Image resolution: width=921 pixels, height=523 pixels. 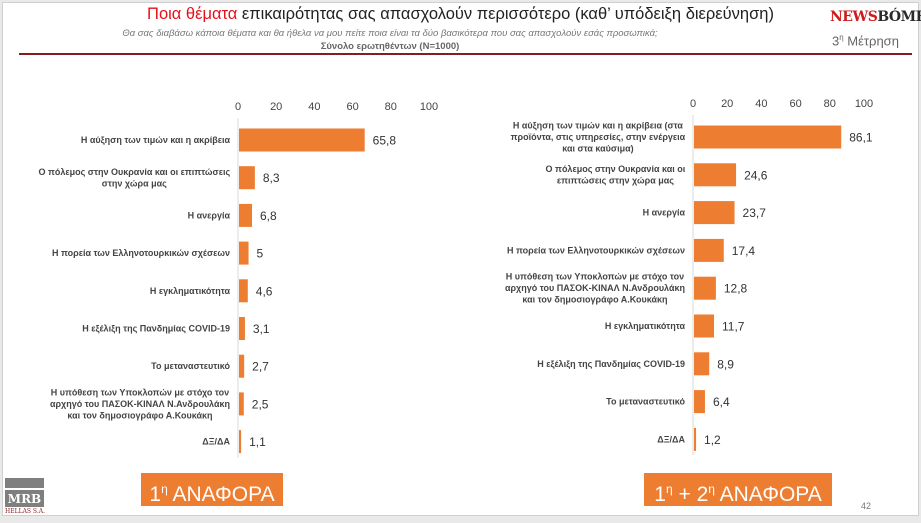 What do you see at coordinates (755, 213) in the screenshot?
I see `data-label: 23,7` at bounding box center [755, 213].